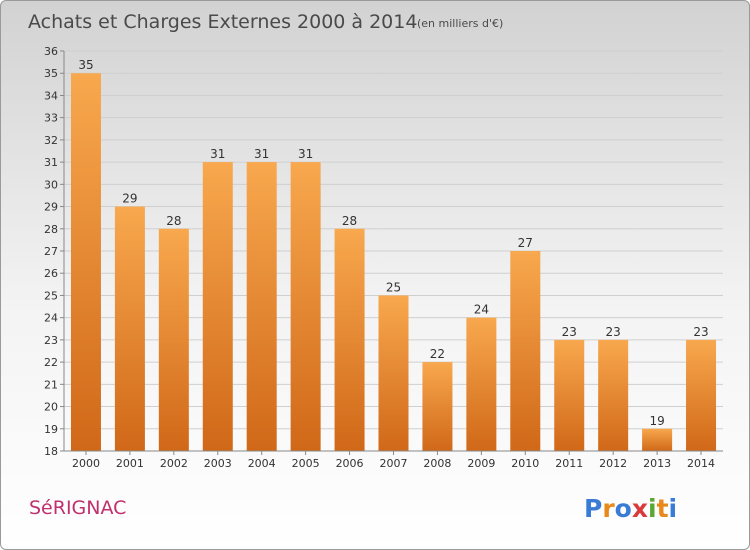 The image size is (750, 550). What do you see at coordinates (701, 463) in the screenshot?
I see `x-tick-label: 2014` at bounding box center [701, 463].